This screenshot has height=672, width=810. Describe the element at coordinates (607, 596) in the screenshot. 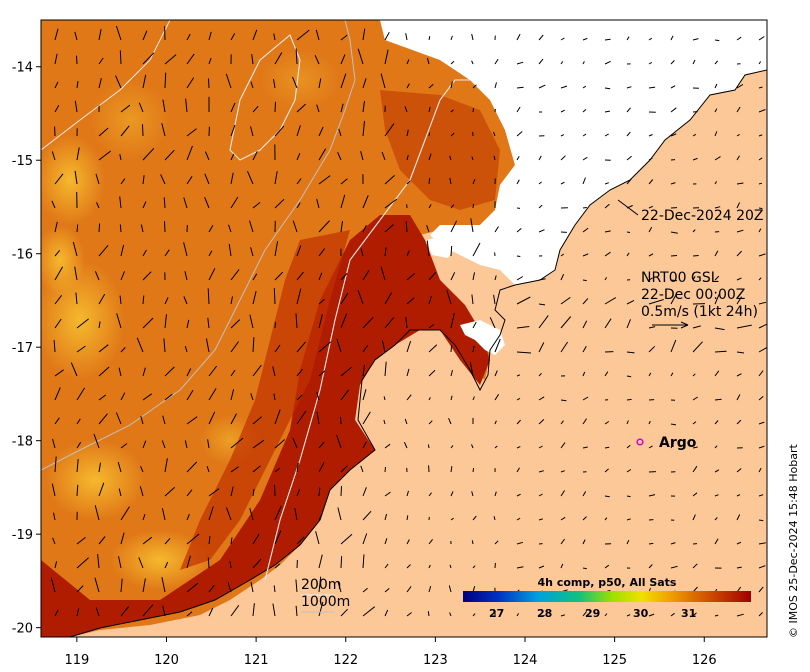

I see `colorbar` at that location.